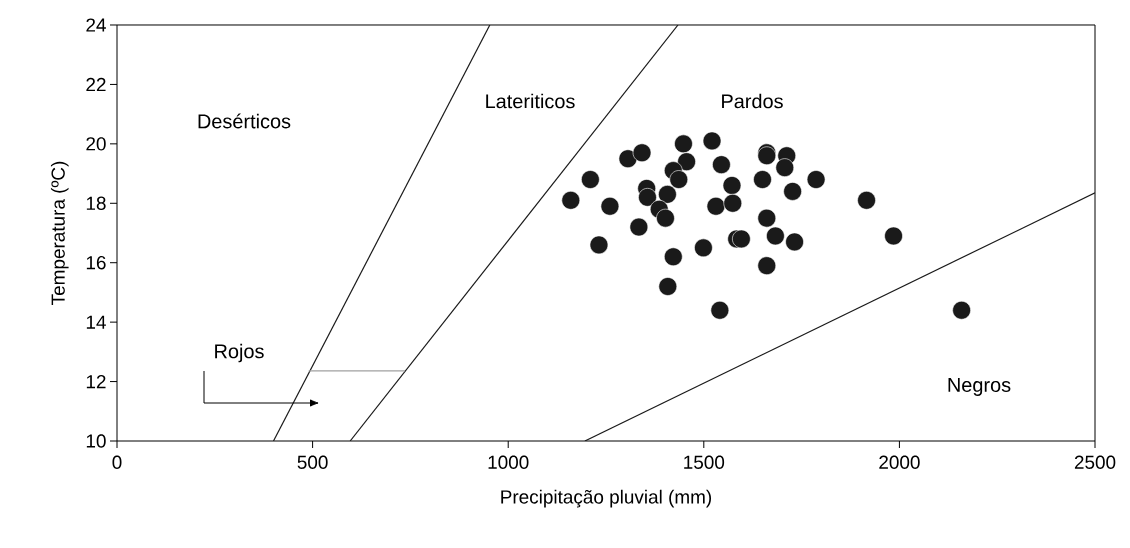  What do you see at coordinates (899, 462) in the screenshot?
I see `x-tick-label: 2000` at bounding box center [899, 462].